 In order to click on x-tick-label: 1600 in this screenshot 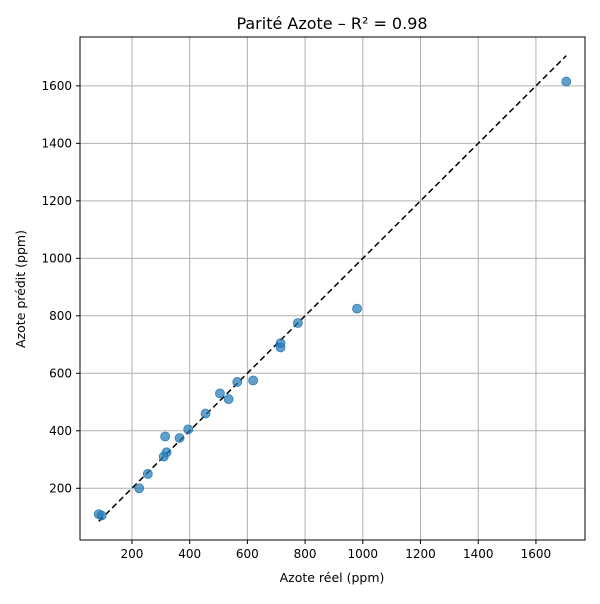, I will do `click(536, 554)`.